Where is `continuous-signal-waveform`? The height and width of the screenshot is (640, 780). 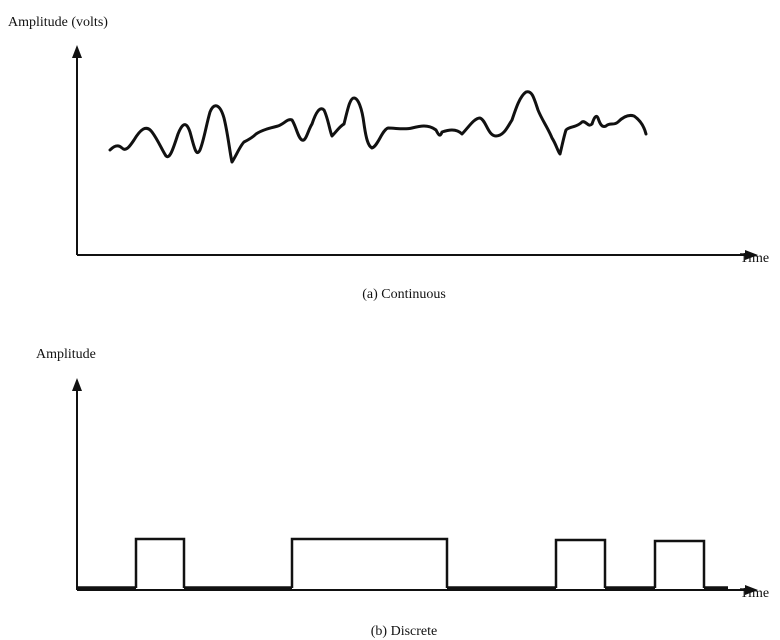 continuous-signal-waveform is located at coordinates (378, 127).